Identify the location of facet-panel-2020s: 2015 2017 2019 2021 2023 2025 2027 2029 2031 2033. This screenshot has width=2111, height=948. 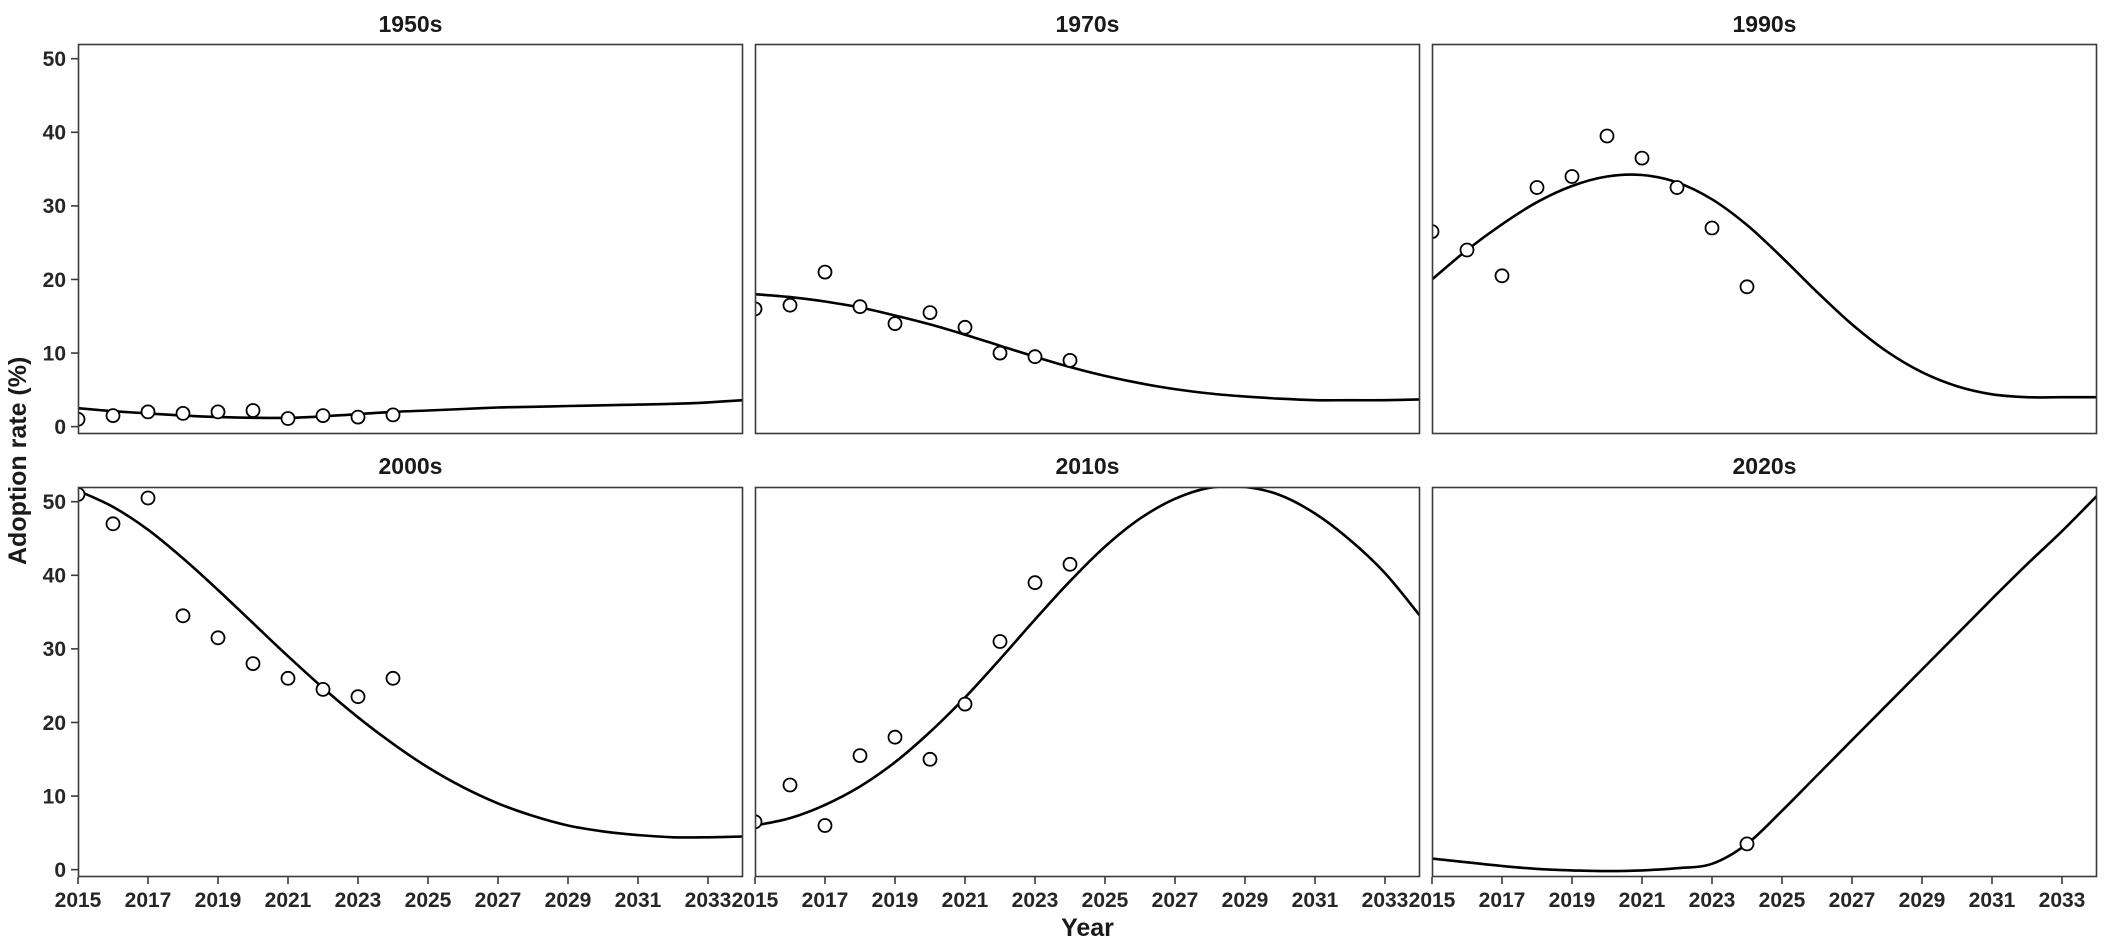
(1753, 699).